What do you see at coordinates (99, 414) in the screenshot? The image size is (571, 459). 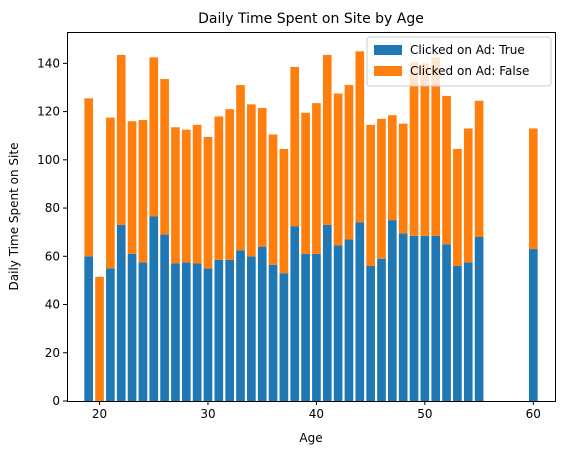 I see `x-tick-label: 20` at bounding box center [99, 414].